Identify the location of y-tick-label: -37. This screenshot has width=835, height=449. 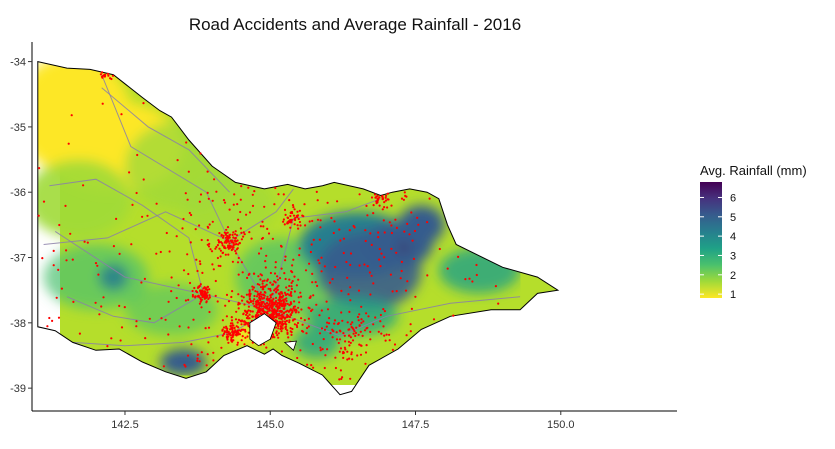
(18, 259).